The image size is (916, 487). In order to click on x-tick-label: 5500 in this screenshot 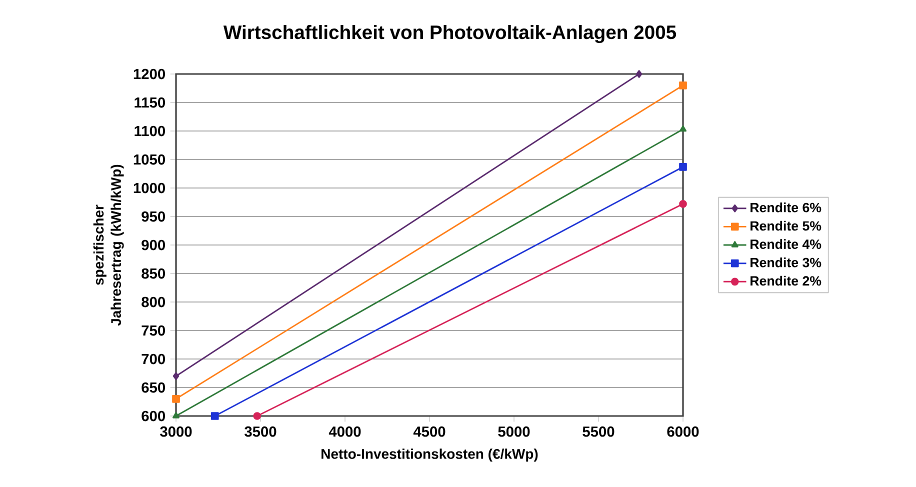, I will do `click(598, 431)`.